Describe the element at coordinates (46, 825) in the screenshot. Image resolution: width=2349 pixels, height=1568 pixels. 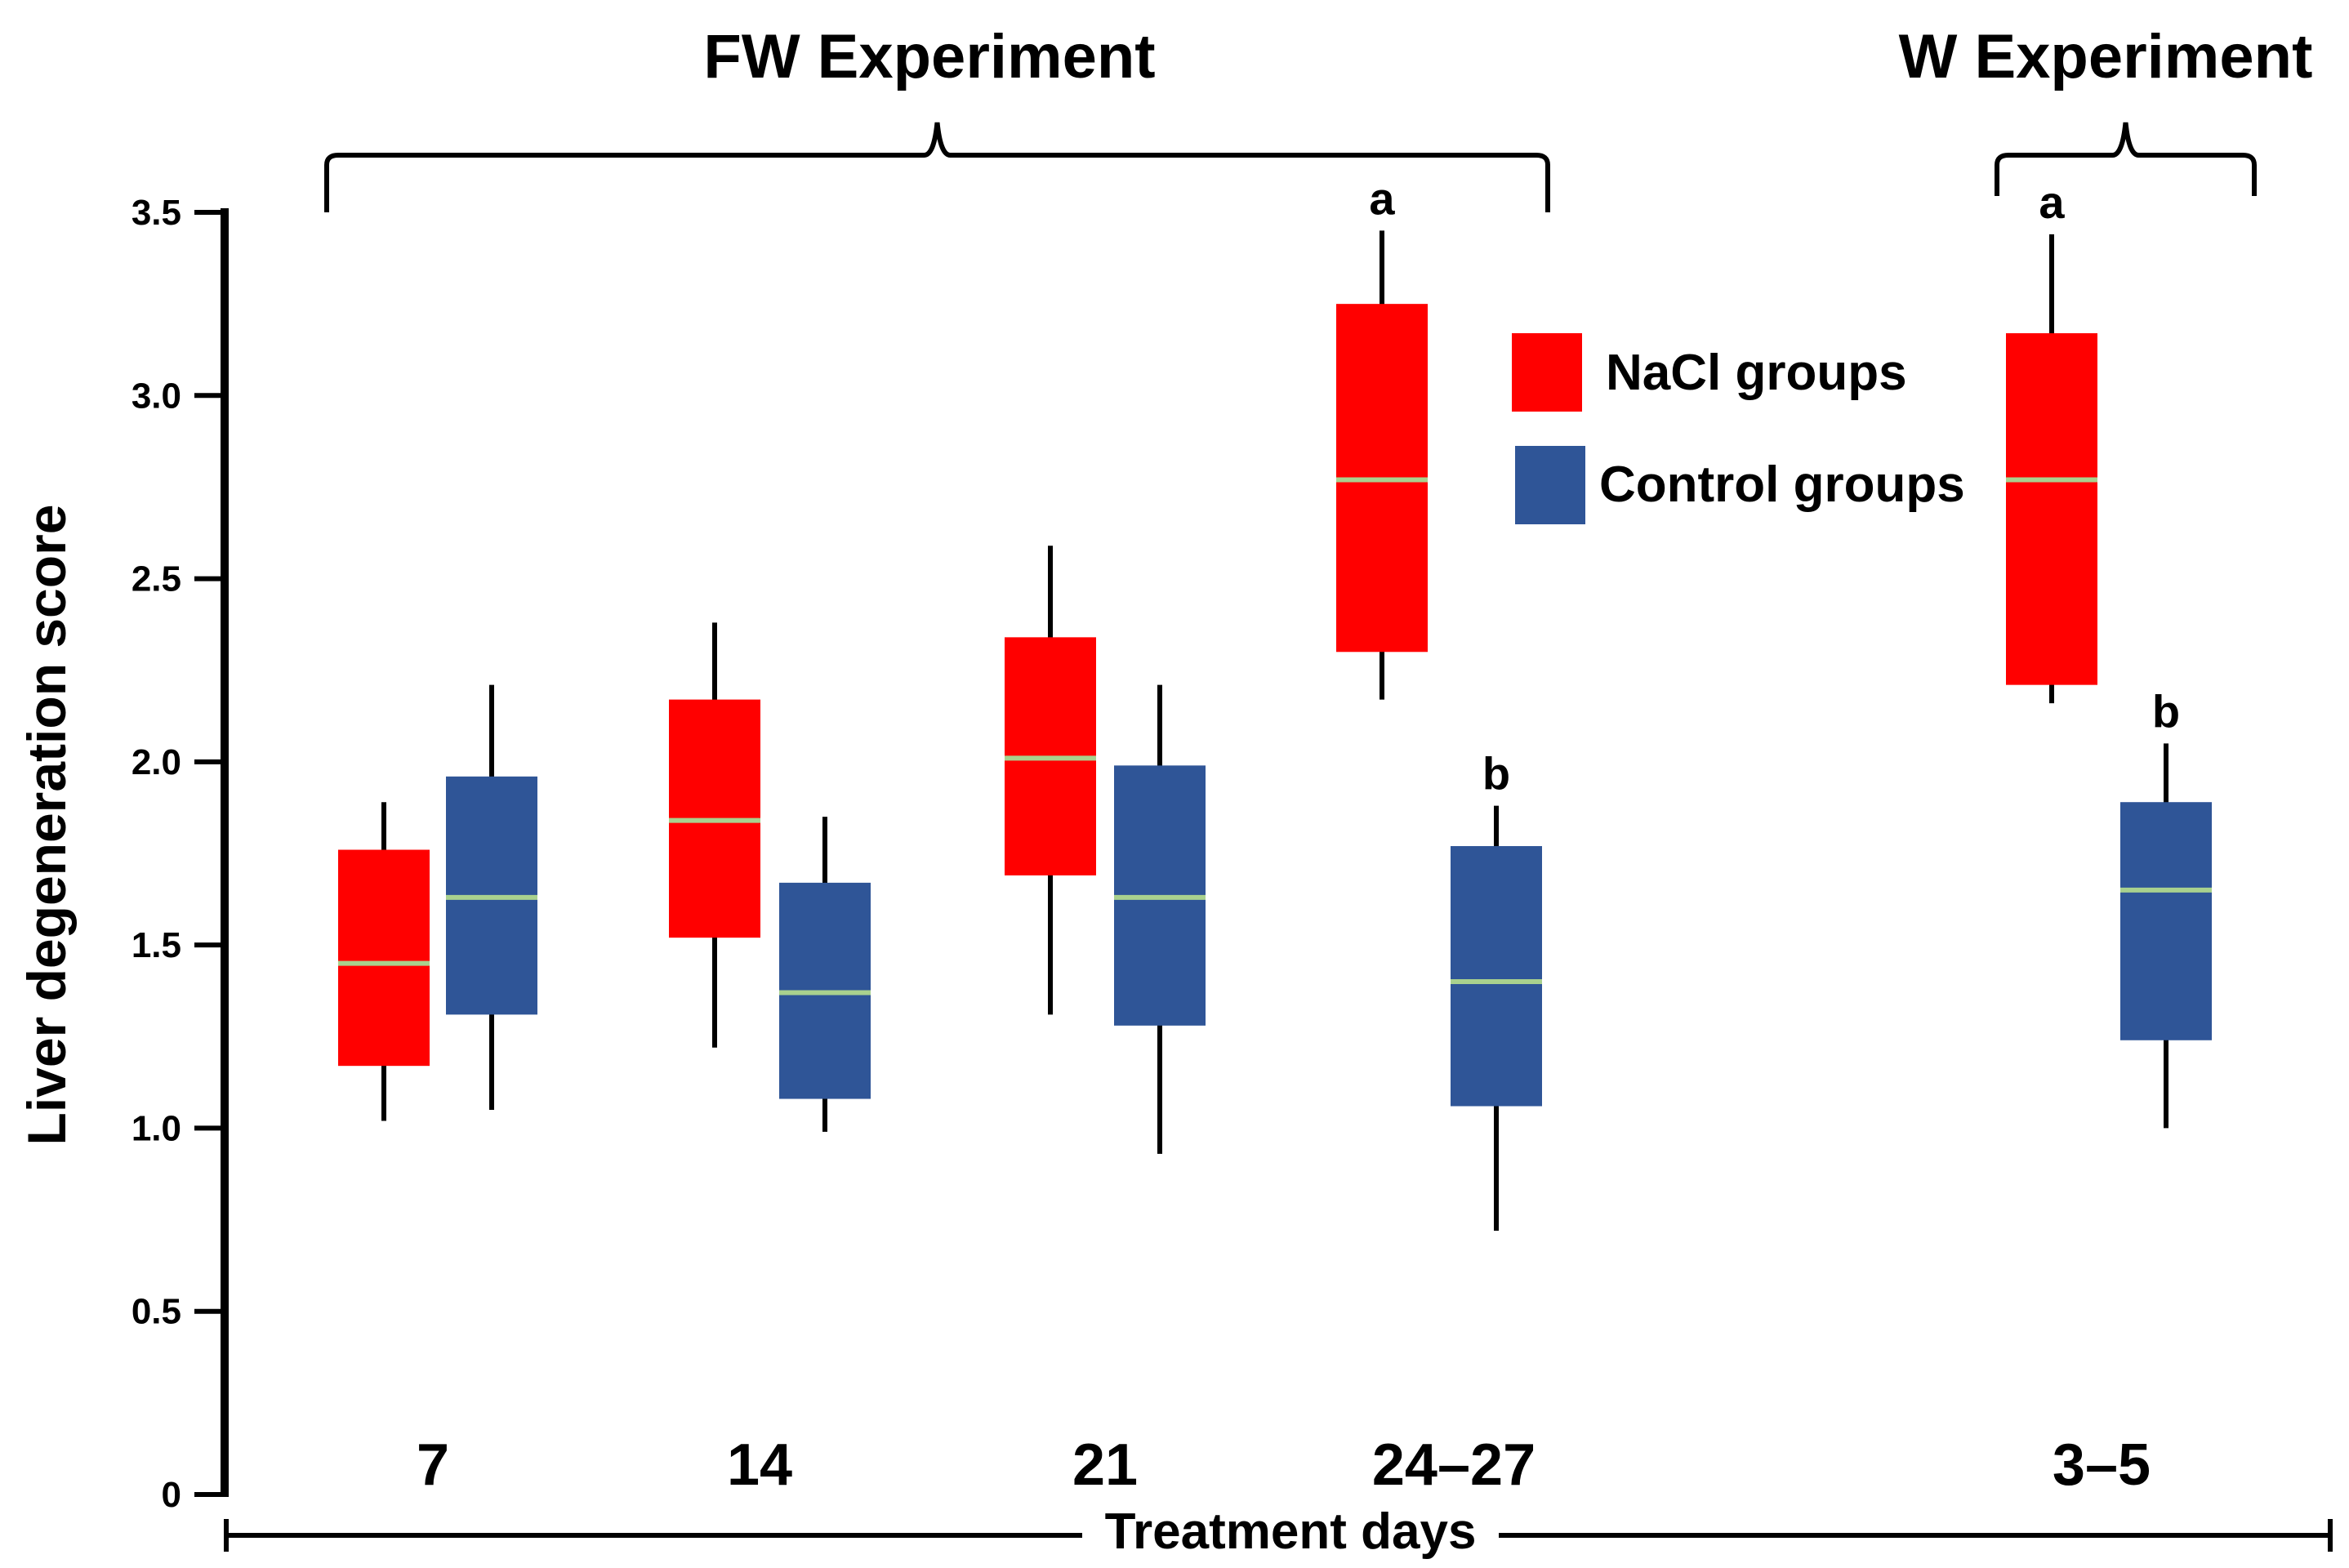
I see `y-axis-title: Liver degeneration score` at that location.